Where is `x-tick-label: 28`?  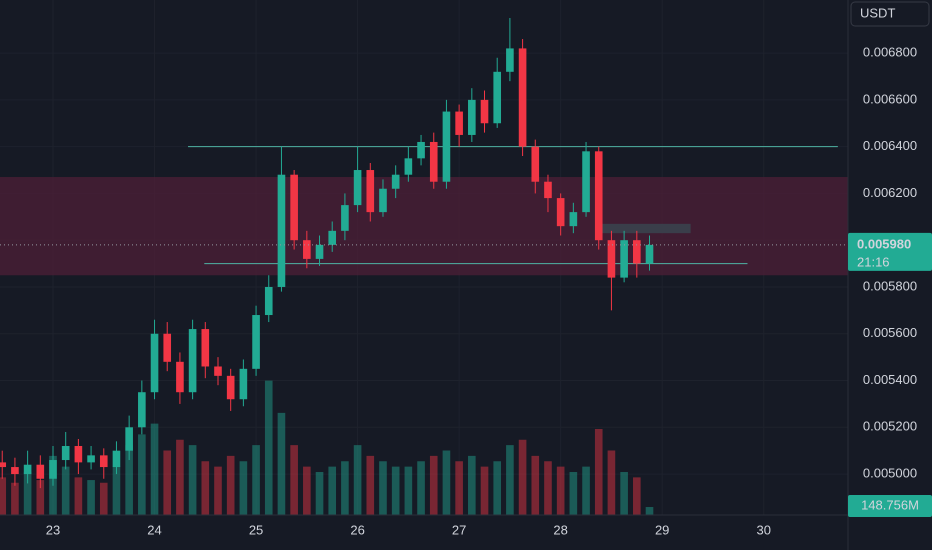 x-tick-label: 28 is located at coordinates (560, 529).